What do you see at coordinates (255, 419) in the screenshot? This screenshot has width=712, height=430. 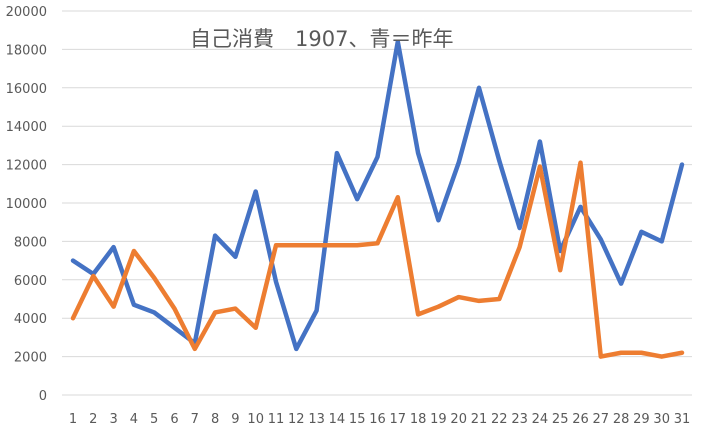 I see `x-tick-label: 10` at bounding box center [255, 419].